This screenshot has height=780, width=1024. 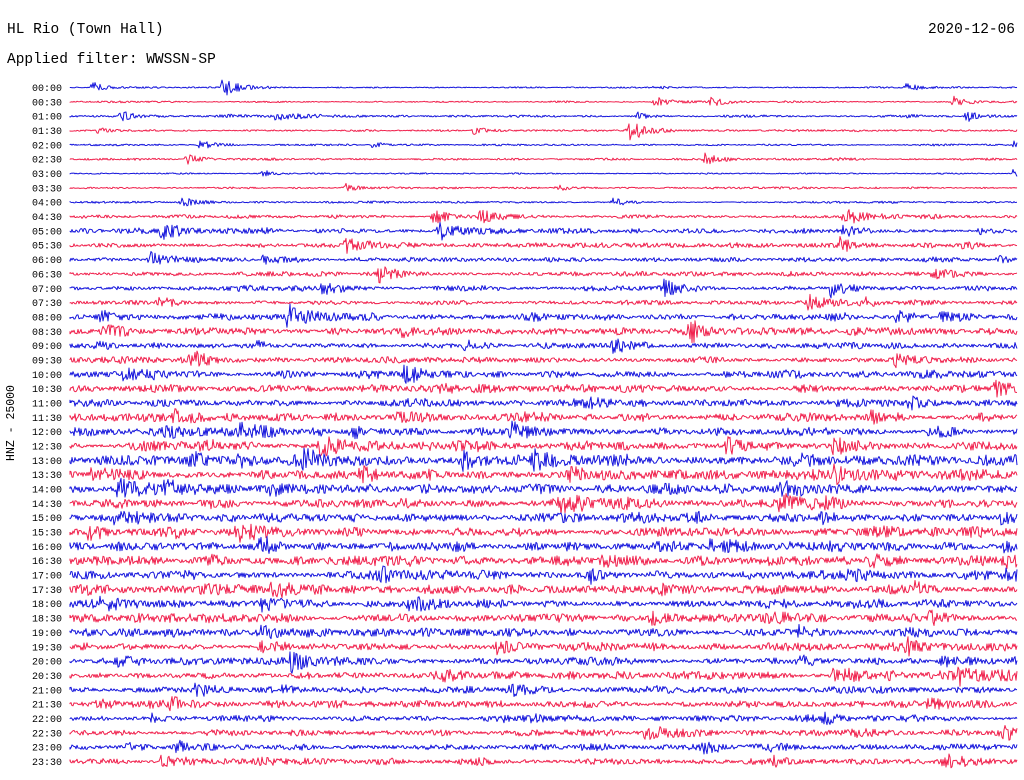 What do you see at coordinates (47, 433) in the screenshot?
I see `time-tick-label: 12:00` at bounding box center [47, 433].